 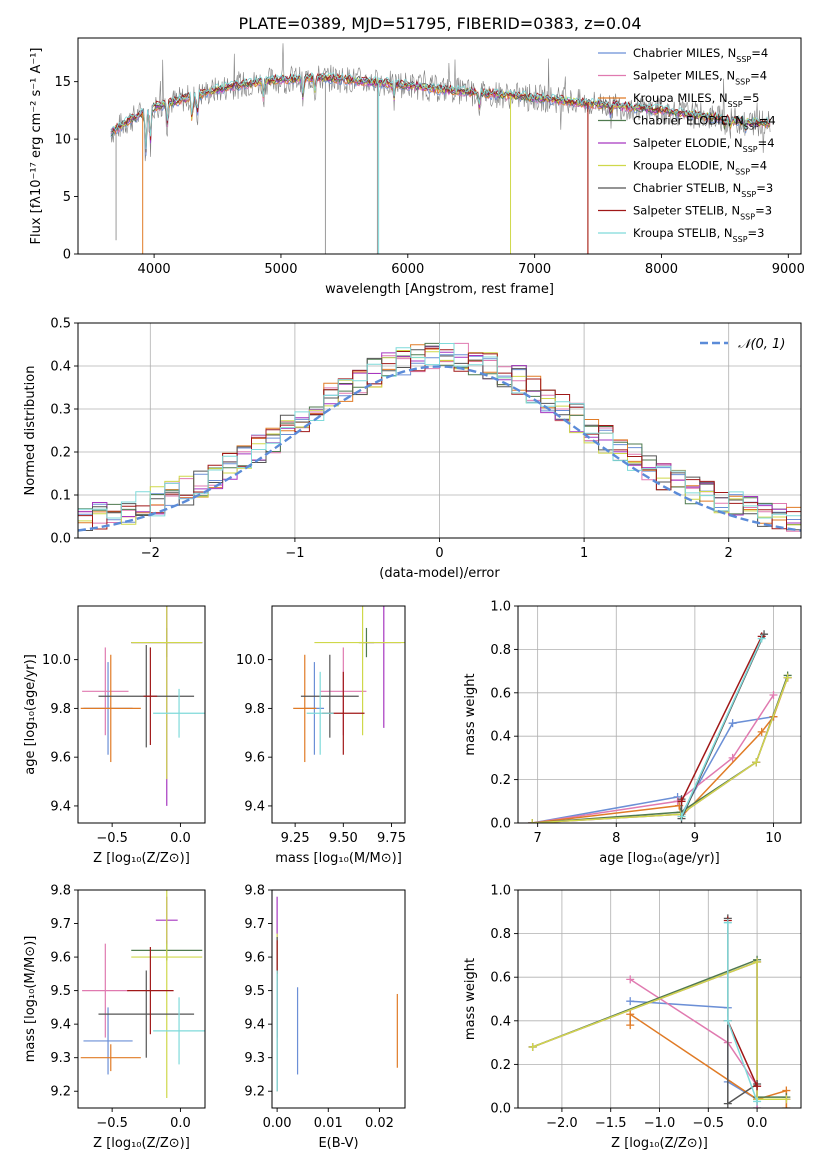 I want to click on y-tick-label: 5, so click(x=67, y=197).